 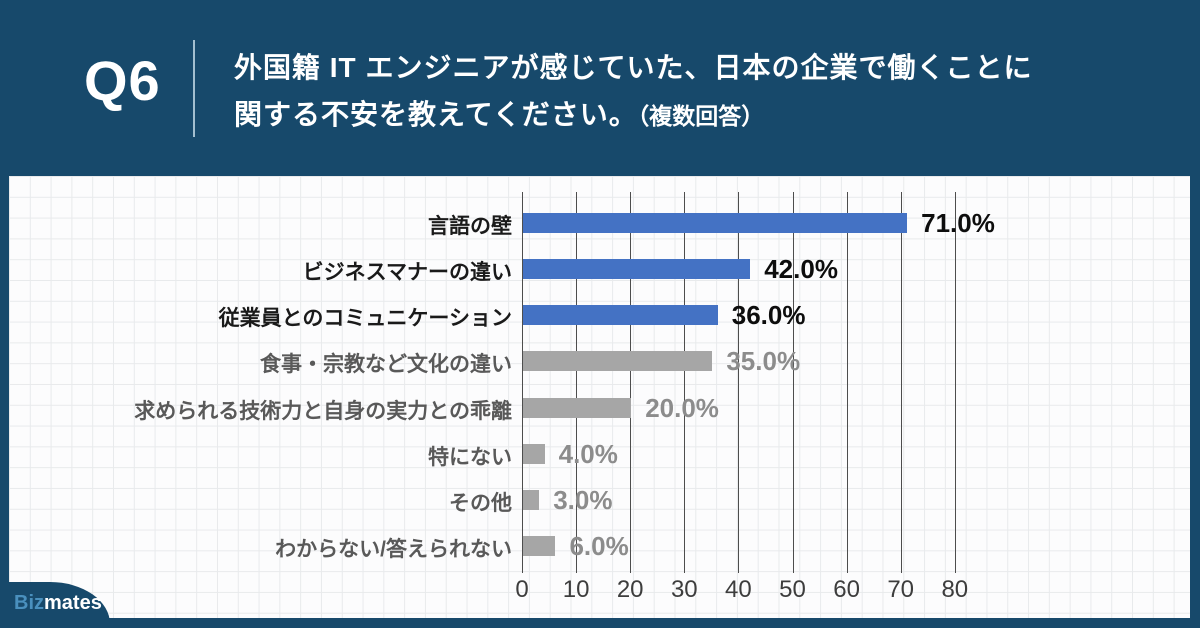 I want to click on category-label: 従業員とのコミュニケーション, so click(x=365, y=319).